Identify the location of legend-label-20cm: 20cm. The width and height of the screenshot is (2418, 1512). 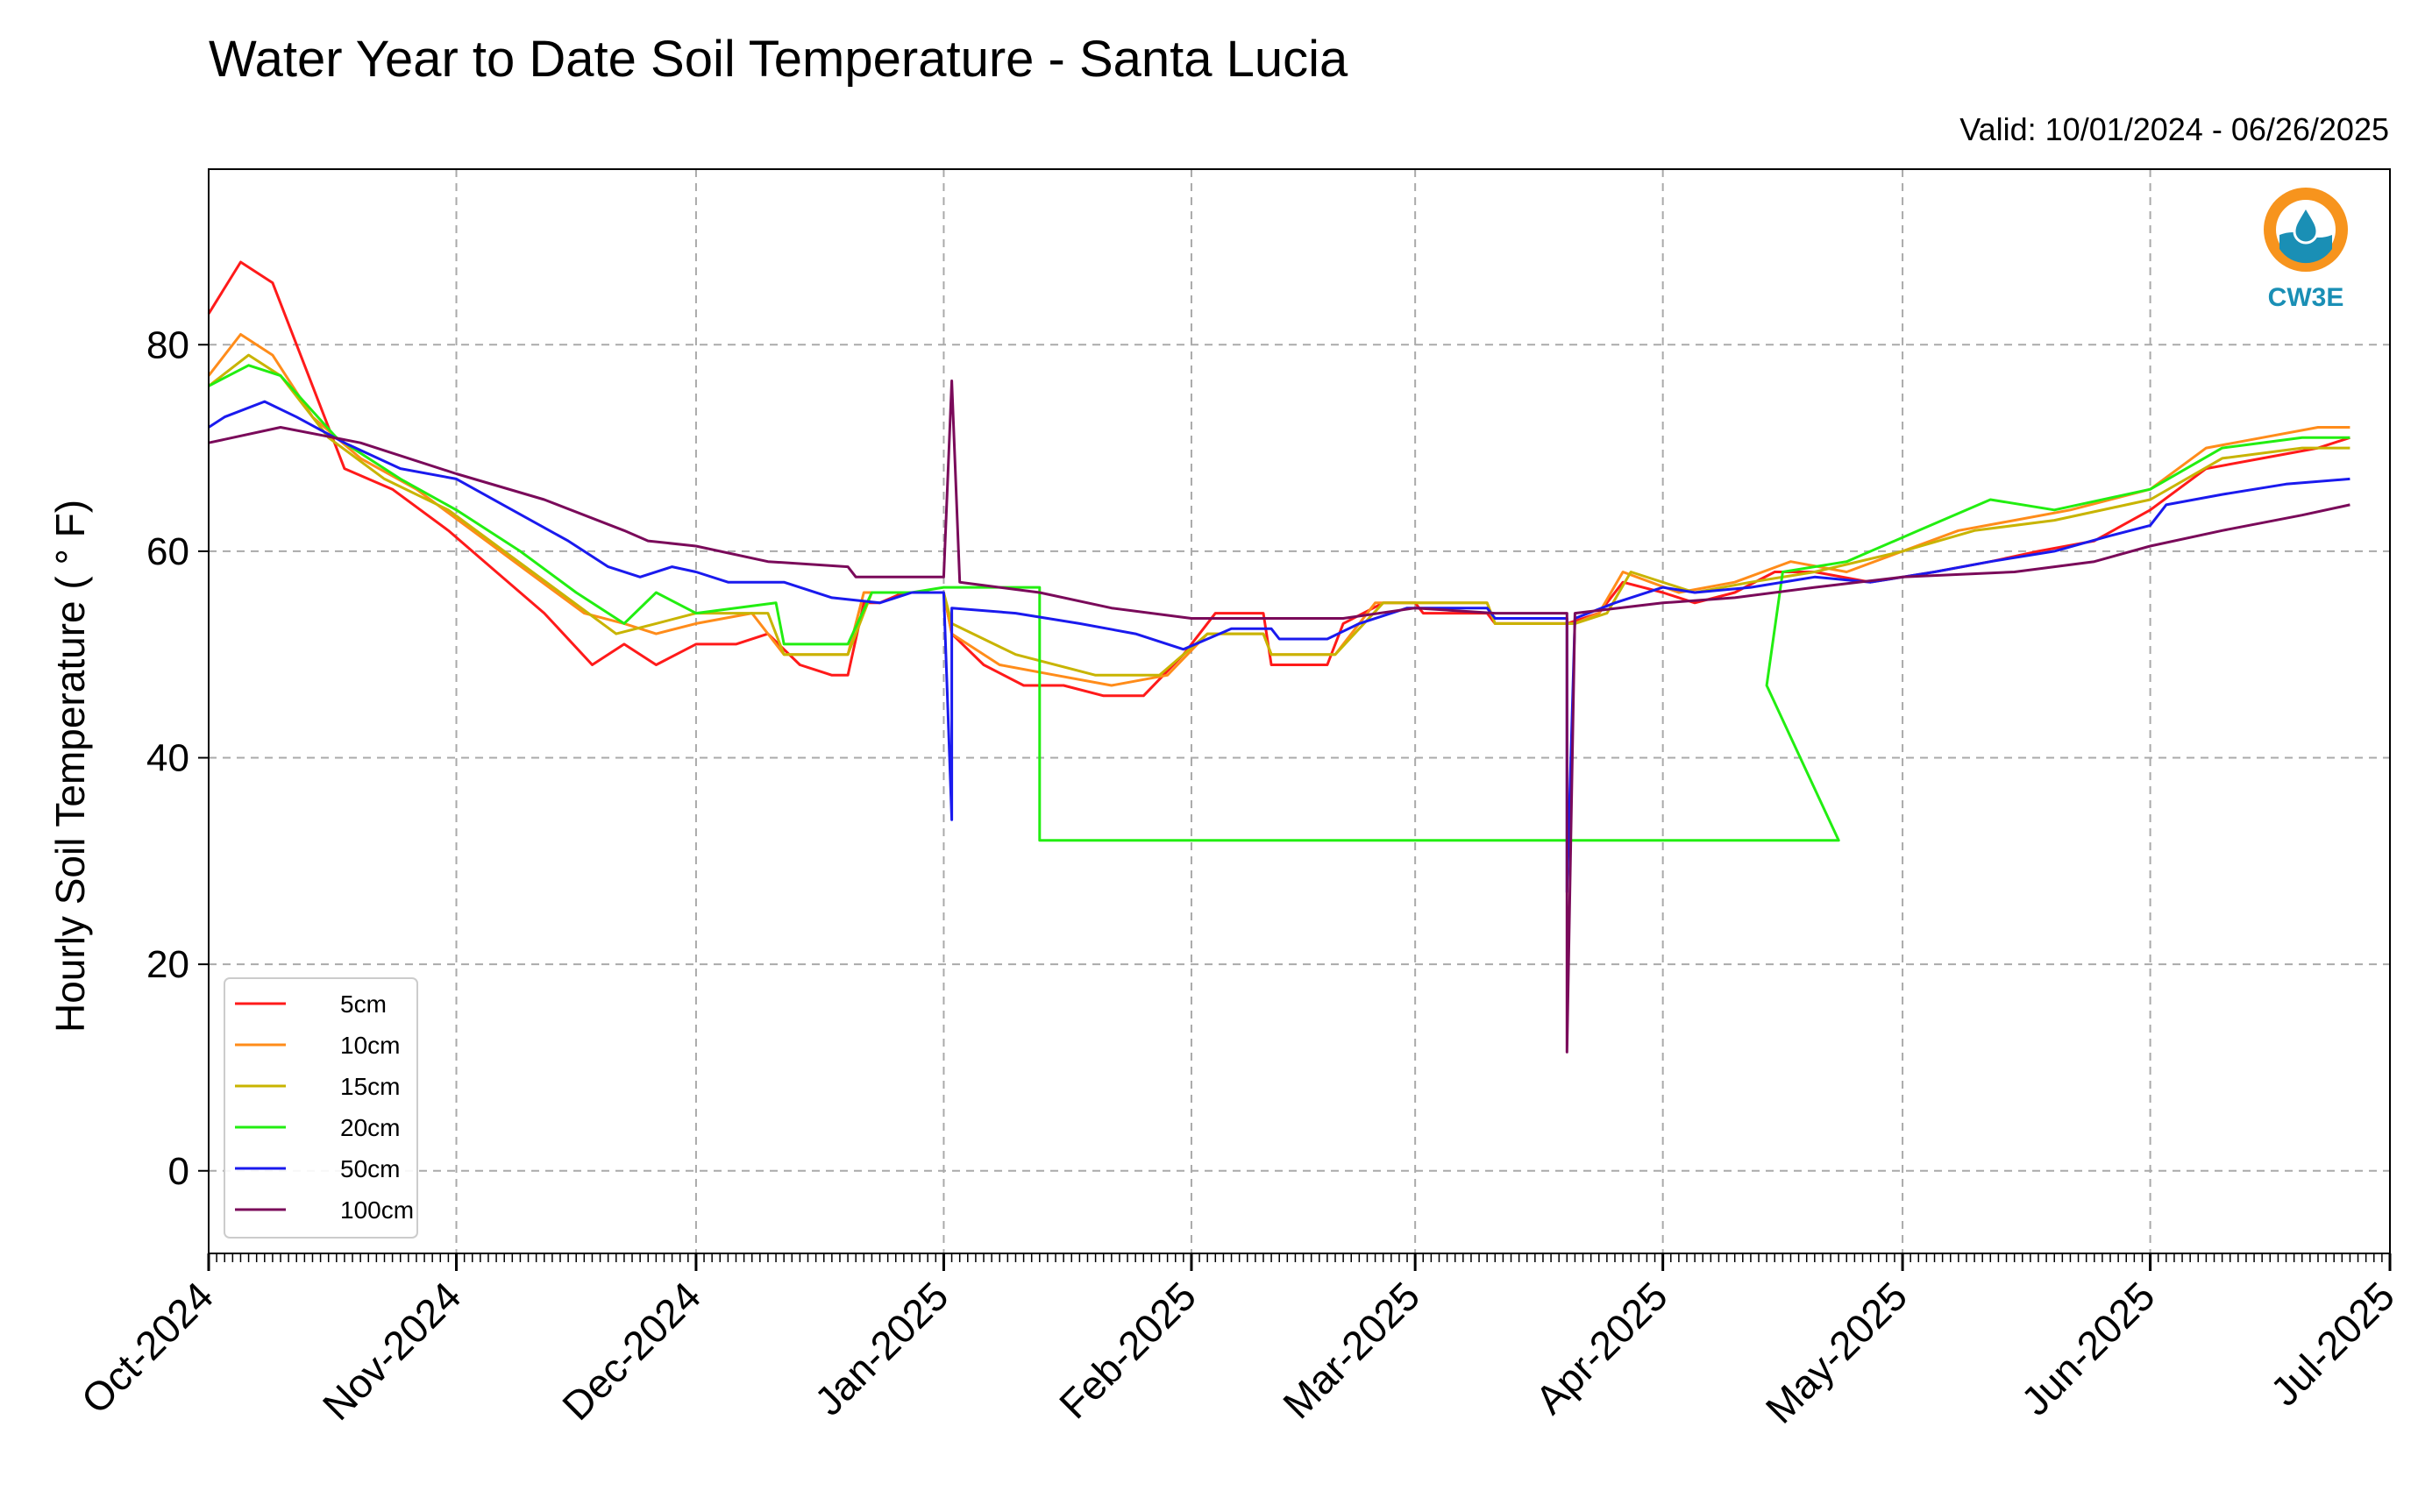
(370, 1127).